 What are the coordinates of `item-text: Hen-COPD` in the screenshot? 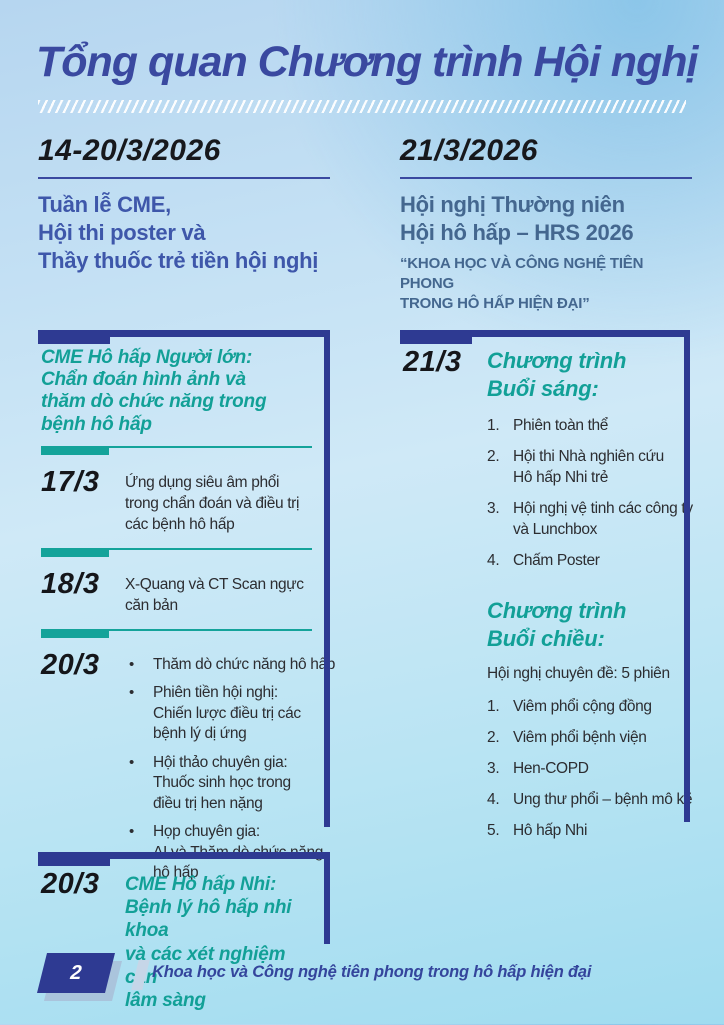 It's located at (551, 768).